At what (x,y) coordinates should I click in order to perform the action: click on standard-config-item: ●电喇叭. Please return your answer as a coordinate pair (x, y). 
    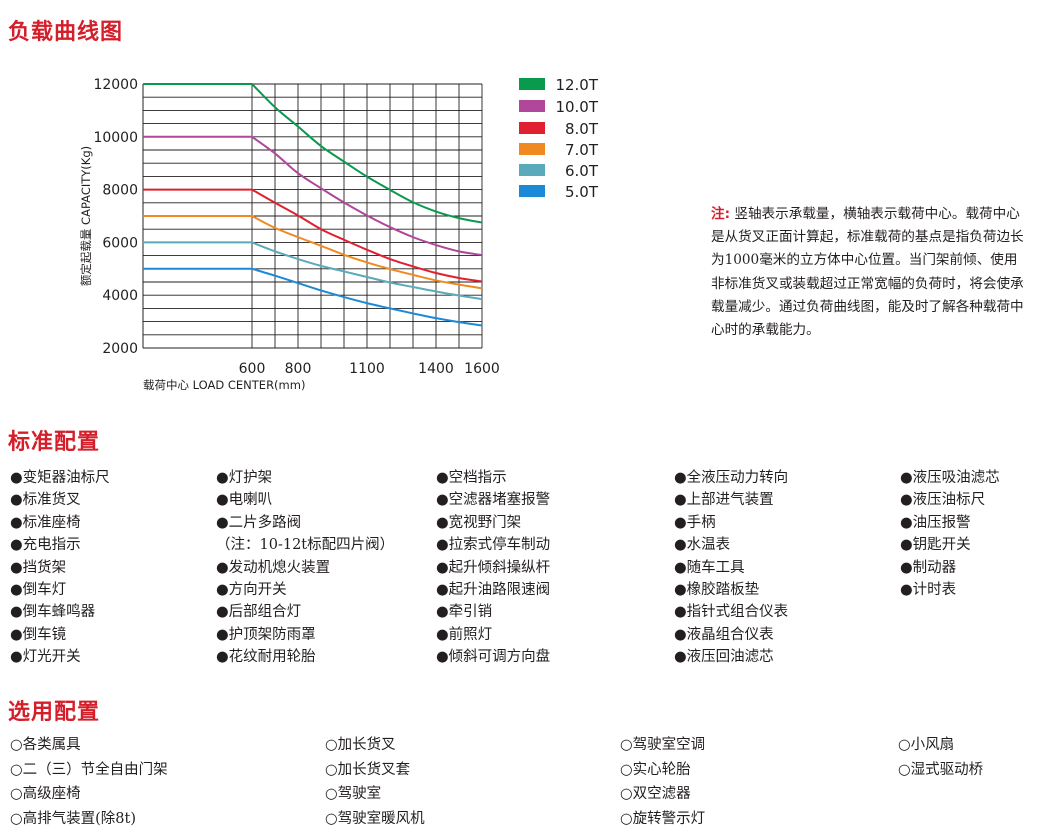
    Looking at the image, I should click on (244, 500).